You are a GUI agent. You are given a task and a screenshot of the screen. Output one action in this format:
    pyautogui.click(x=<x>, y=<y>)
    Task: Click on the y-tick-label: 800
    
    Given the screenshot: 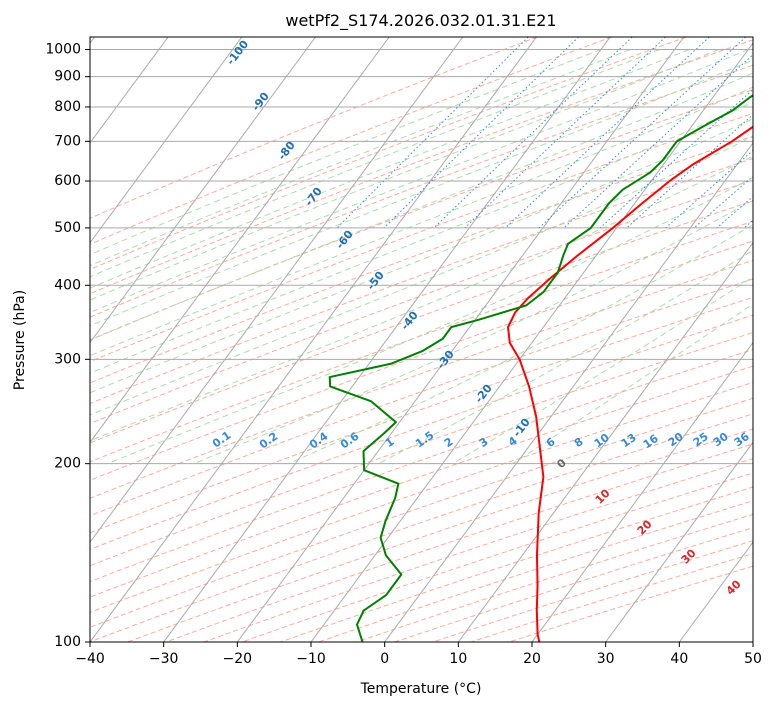 What is the action you would take?
    pyautogui.click(x=67, y=107)
    